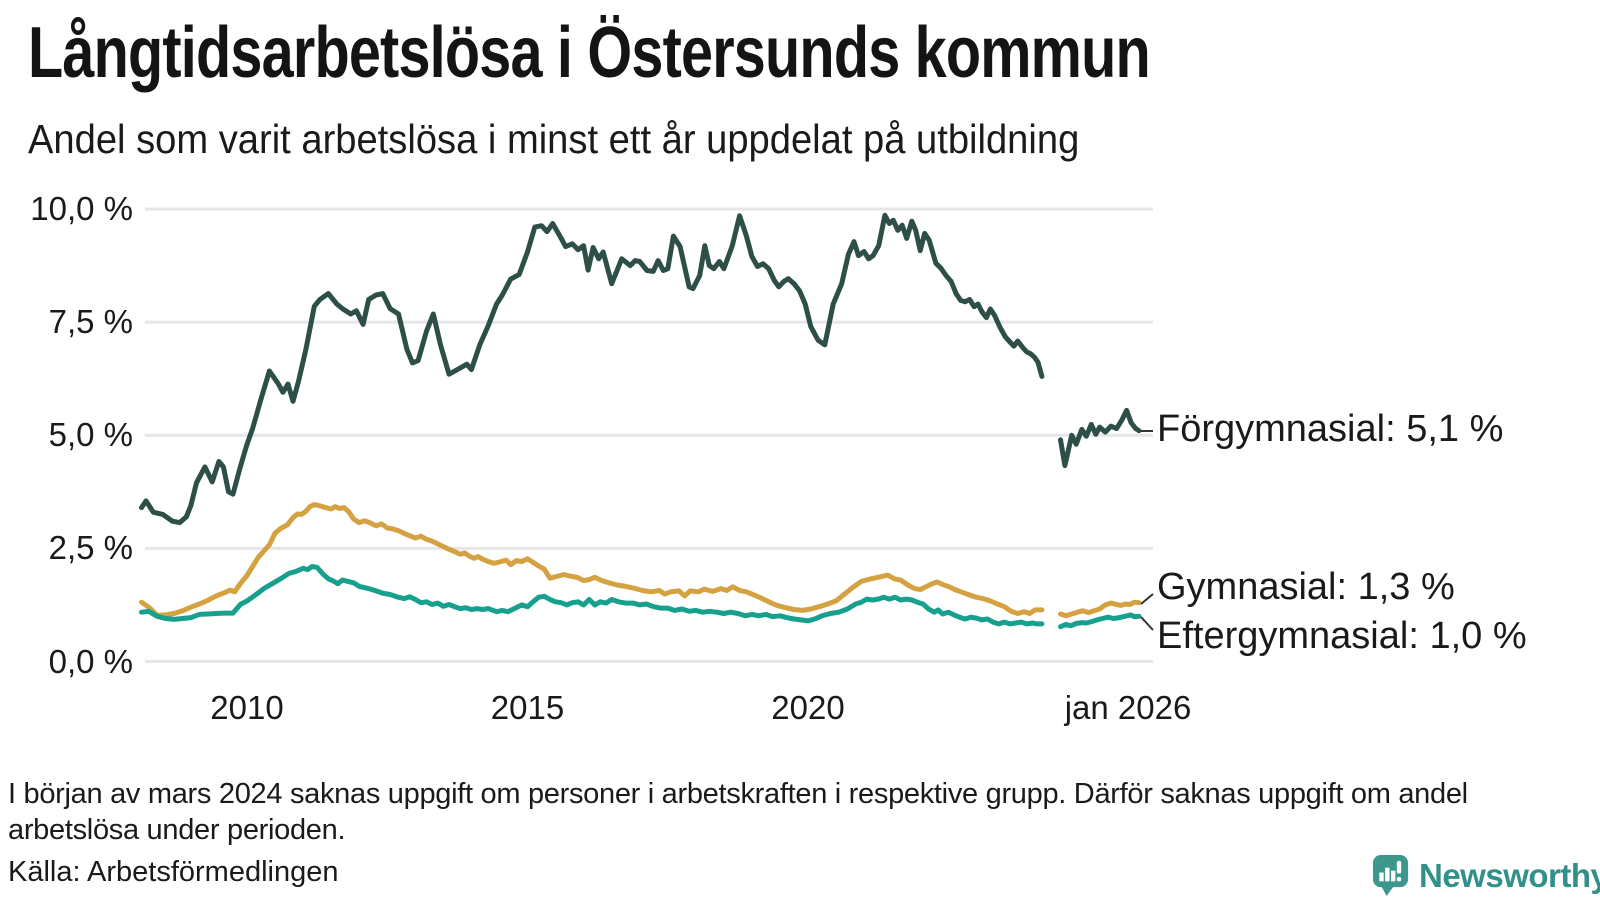  Describe the element at coordinates (589, 53) in the screenshot. I see `page-title: Långtidsarbetslösa i Östersunds kommun` at that location.